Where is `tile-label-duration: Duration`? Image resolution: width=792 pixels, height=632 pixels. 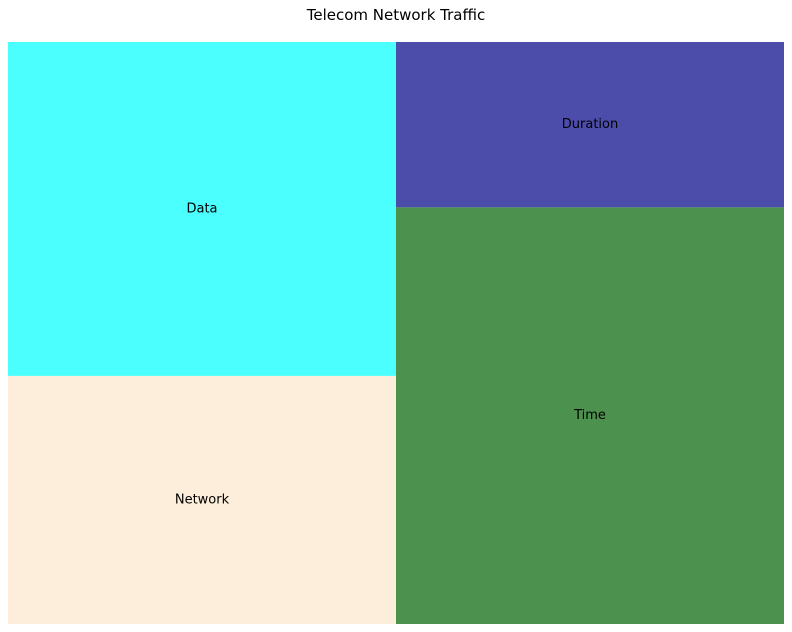
tile-label-duration: Duration is located at coordinates (590, 124).